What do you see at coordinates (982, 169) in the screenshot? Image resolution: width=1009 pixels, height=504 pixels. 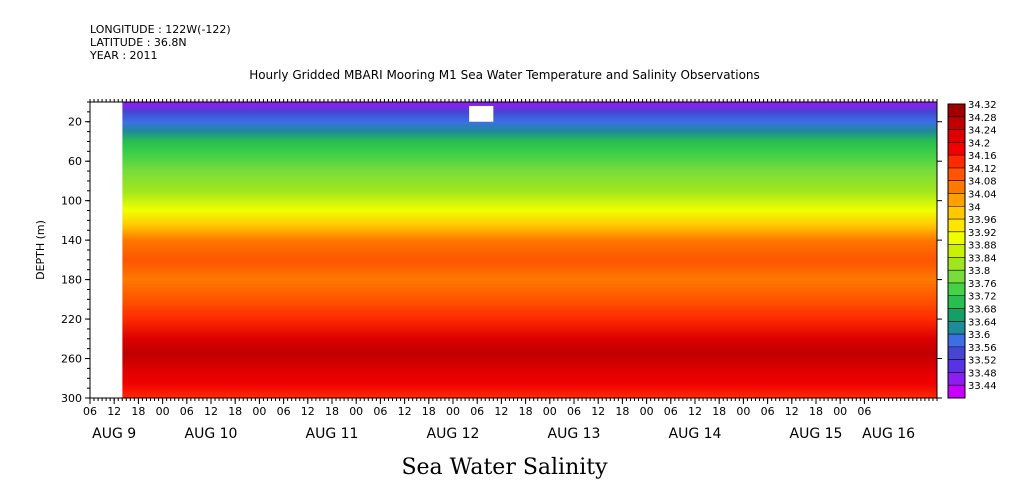 I see `colorbar-label: 34.12` at bounding box center [982, 169].